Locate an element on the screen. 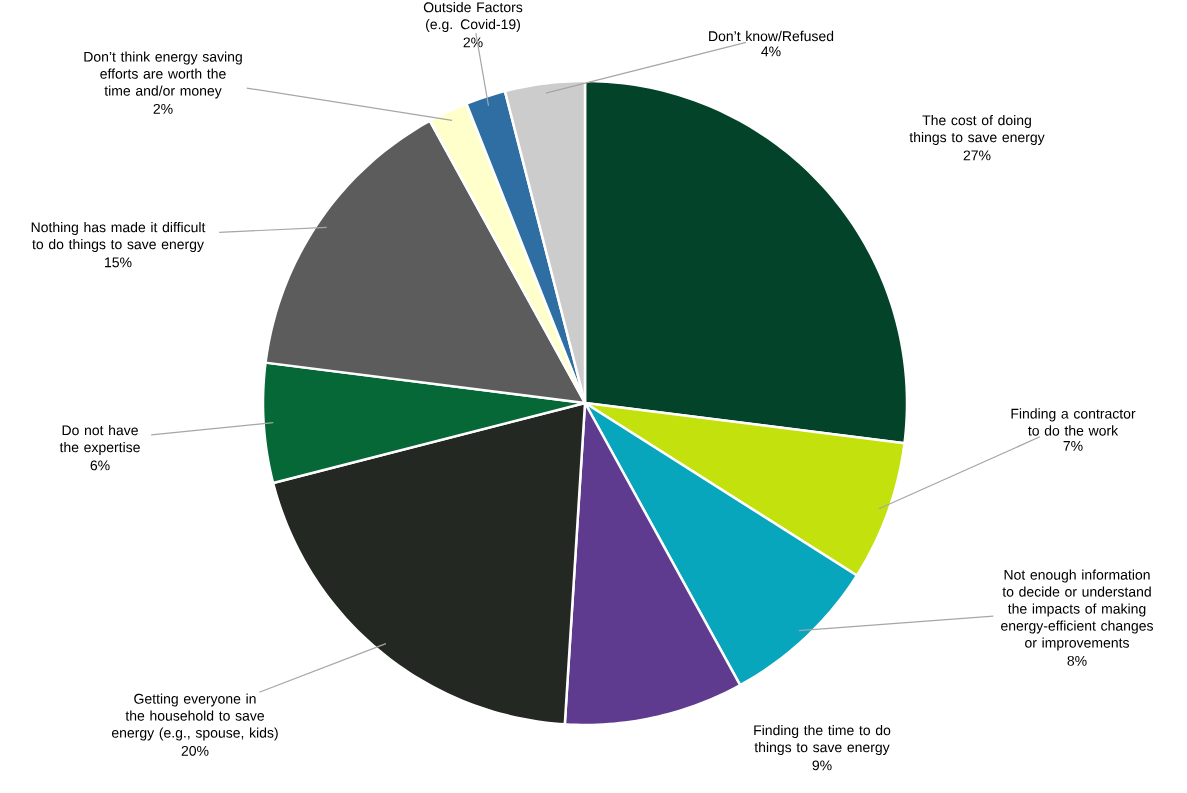 Image resolution: width=1187 pixels, height=793 pixels. slice-label: Nothing has made it difficult to do things to save energy is located at coordinates (118, 237).